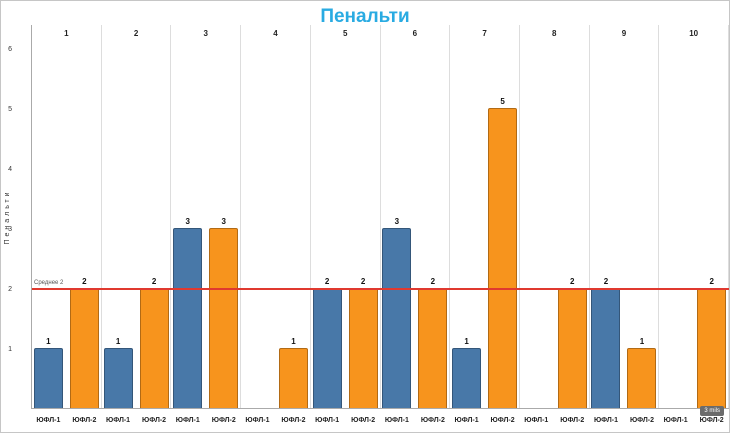 The height and width of the screenshot is (433, 730). I want to click on bar-ЮФЛ-2-group-4: 1, so click(293, 372).